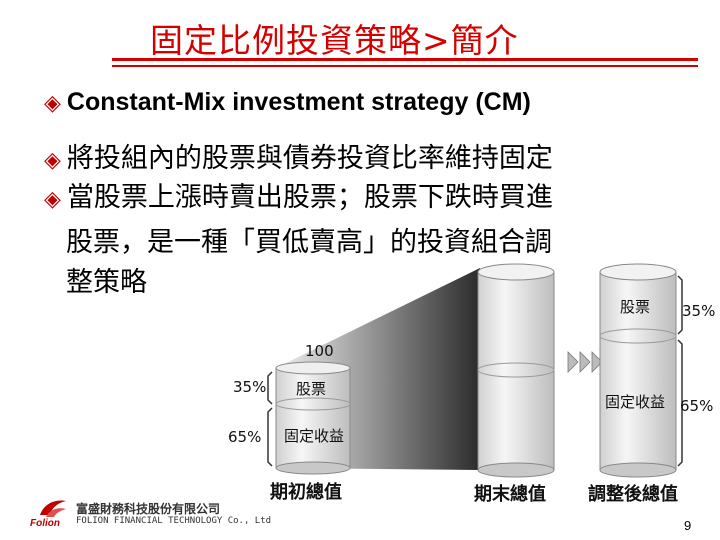 Image resolution: width=720 pixels, height=540 pixels. What do you see at coordinates (45, 523) in the screenshot?
I see `company-brand: Folion` at bounding box center [45, 523].